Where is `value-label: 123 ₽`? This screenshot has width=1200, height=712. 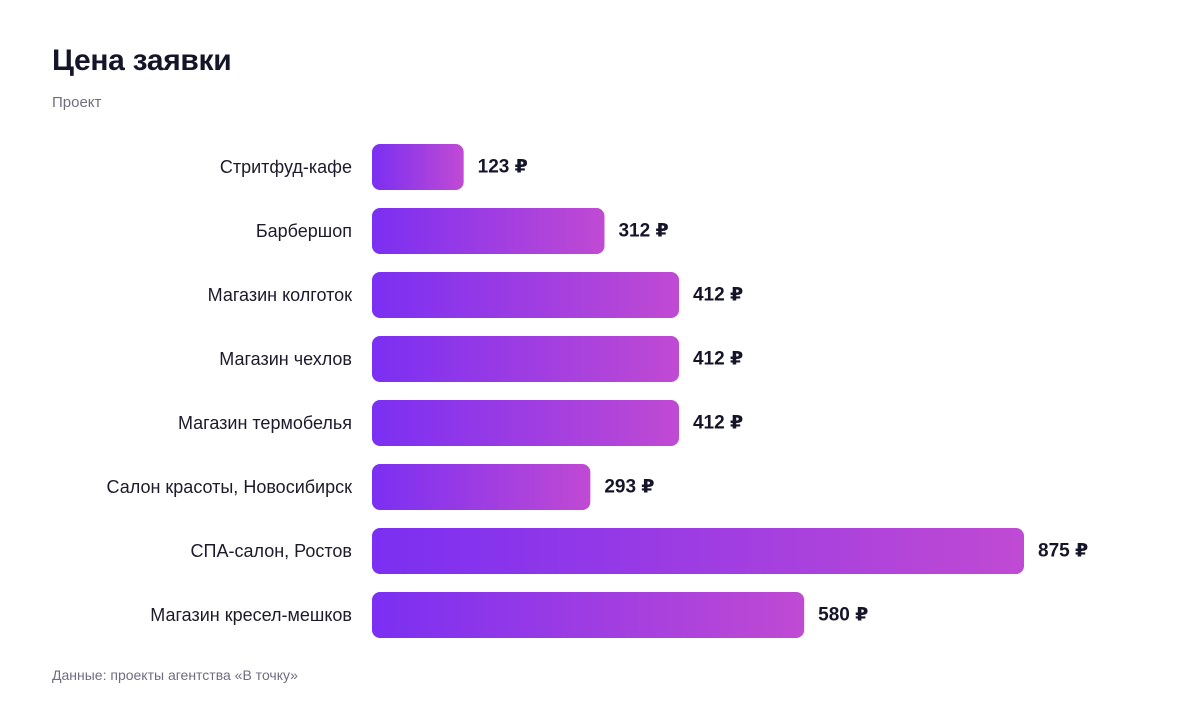
value-label: 123 ₽ is located at coordinates (503, 167).